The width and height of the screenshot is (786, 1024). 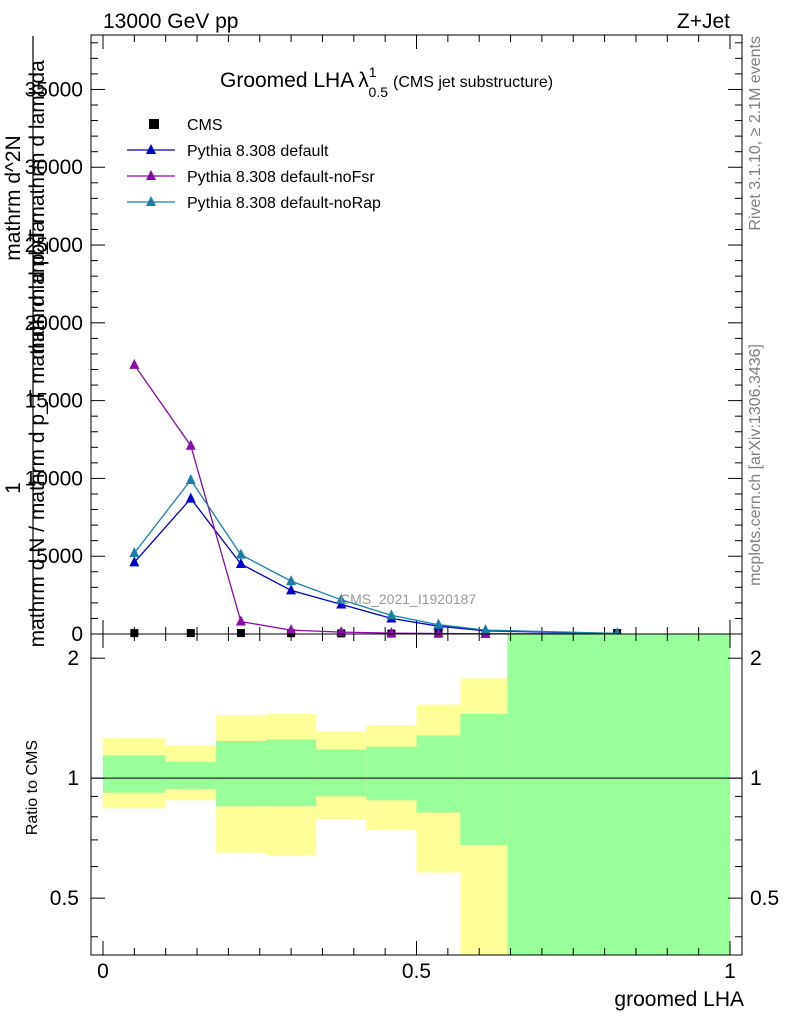 What do you see at coordinates (755, 133) in the screenshot?
I see `rivet-label: Rivet 3.1.10, ≥ 2.1M events` at bounding box center [755, 133].